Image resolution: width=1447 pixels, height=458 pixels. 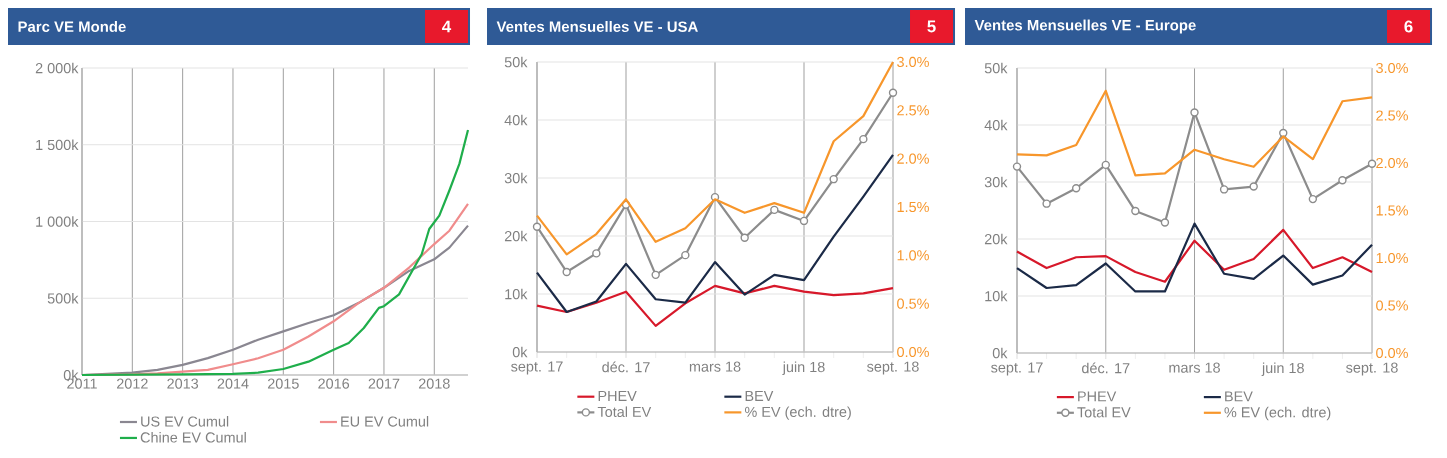 What do you see at coordinates (447, 26) in the screenshot?
I see `text: 4` at bounding box center [447, 26].